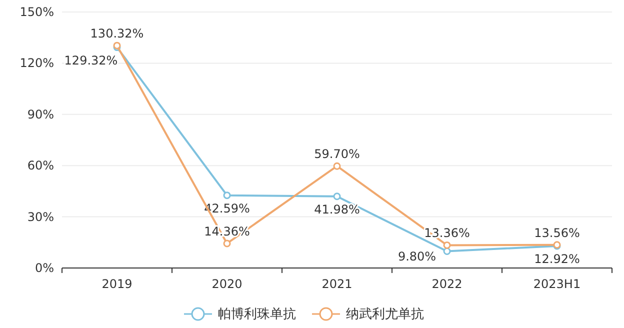  What do you see at coordinates (417, 256) in the screenshot?
I see `data-label: 9.80%` at bounding box center [417, 256].